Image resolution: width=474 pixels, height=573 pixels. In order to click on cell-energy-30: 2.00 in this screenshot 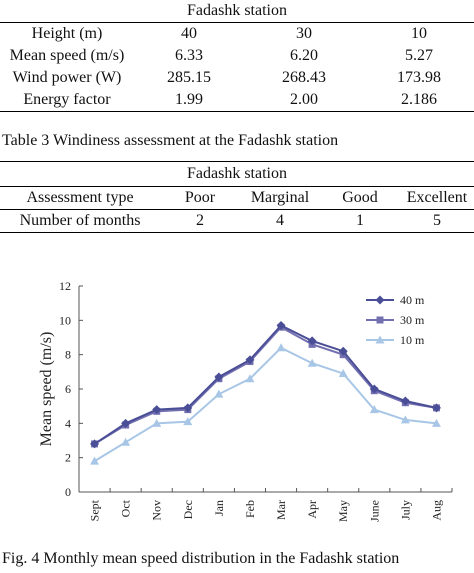, I will do `click(304, 100)`.